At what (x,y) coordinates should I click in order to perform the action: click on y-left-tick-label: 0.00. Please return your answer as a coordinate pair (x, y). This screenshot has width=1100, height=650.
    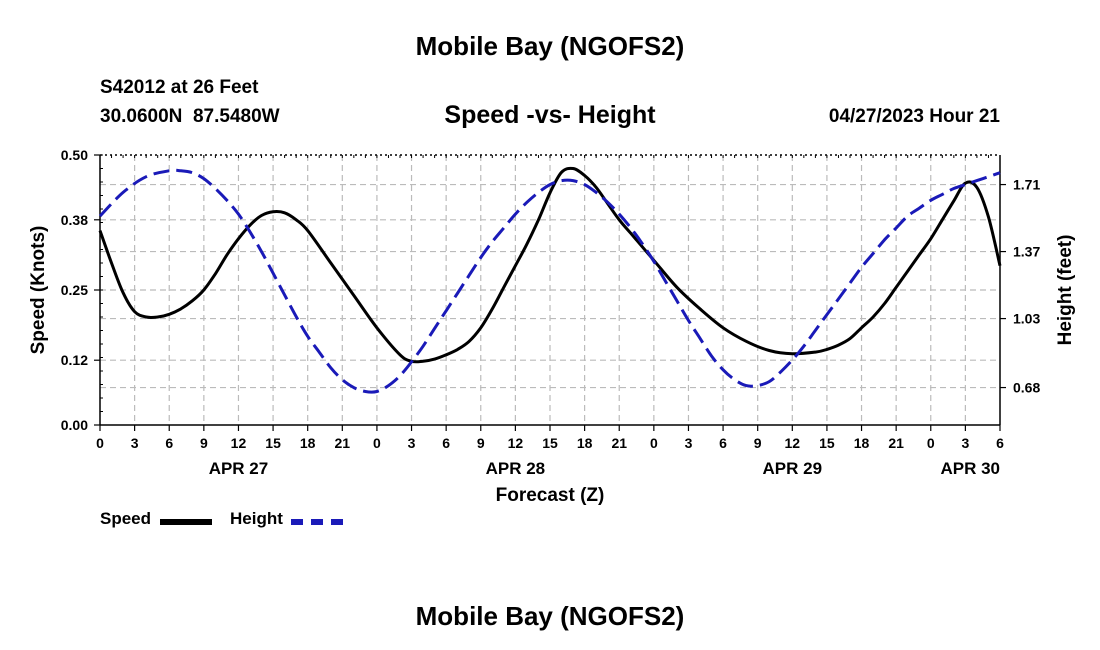
    Looking at the image, I should click on (74, 425).